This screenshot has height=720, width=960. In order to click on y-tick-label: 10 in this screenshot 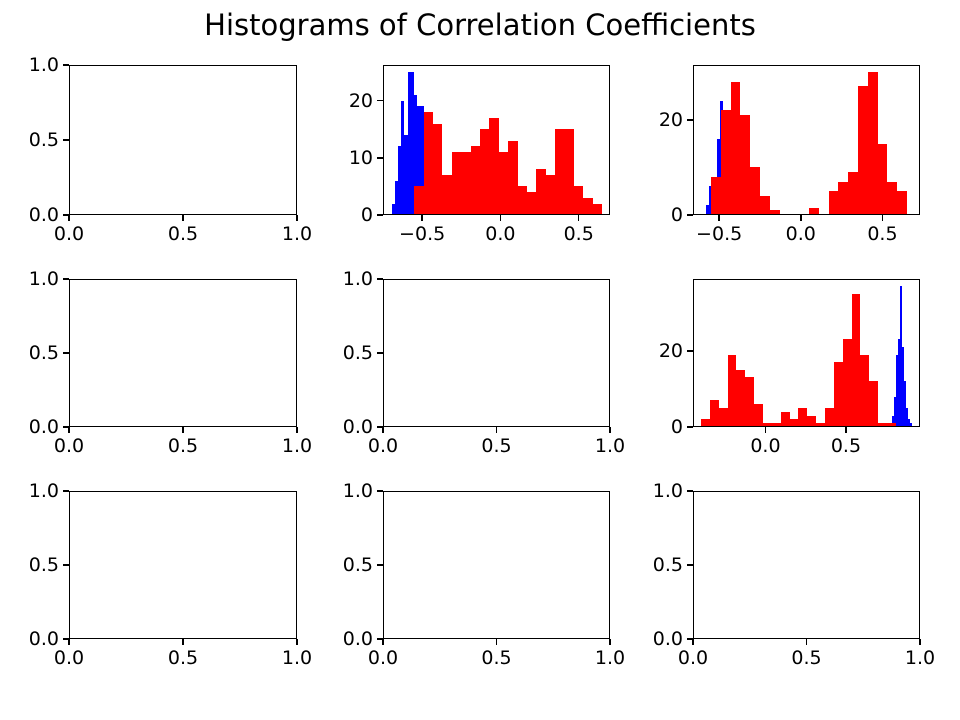, I will do `click(360, 157)`.